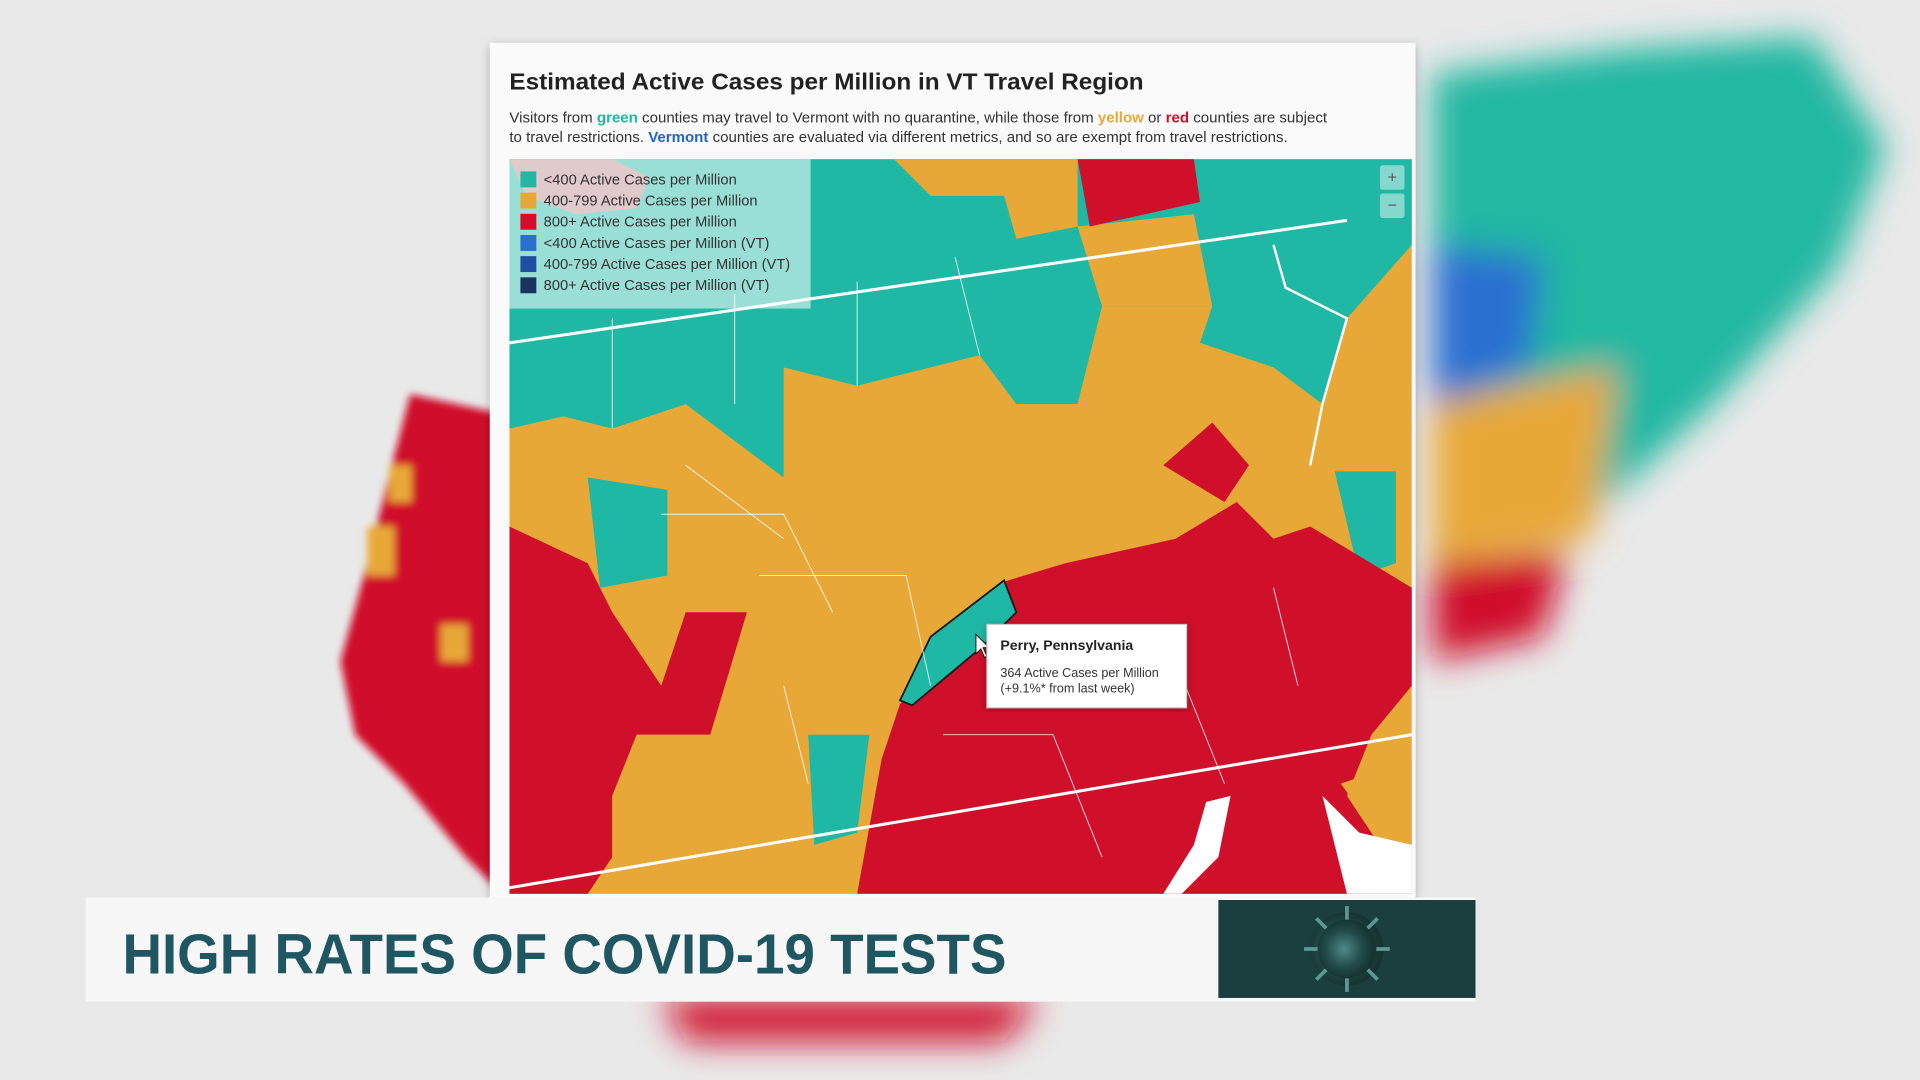  Describe the element at coordinates (1258, 117) in the screenshot. I see `description-text: counties are subject` at that location.